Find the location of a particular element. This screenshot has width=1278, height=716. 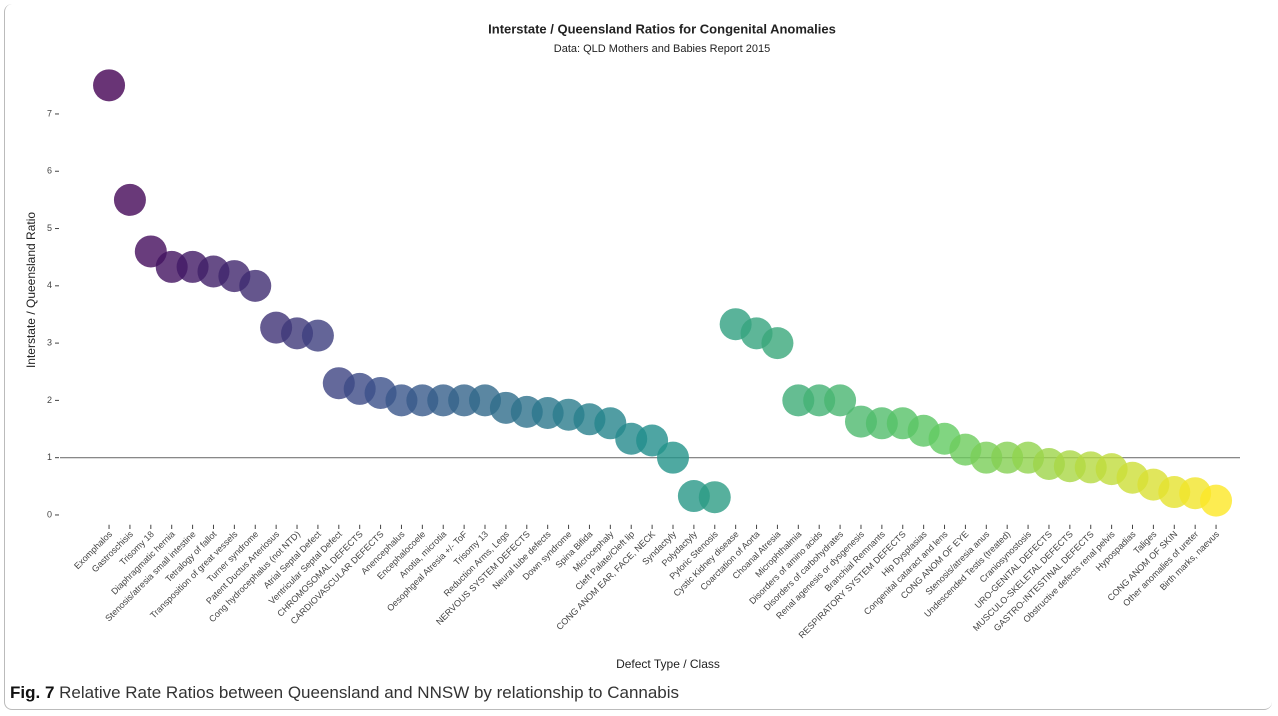

y-tick-label: 4 is located at coordinates (49, 285).